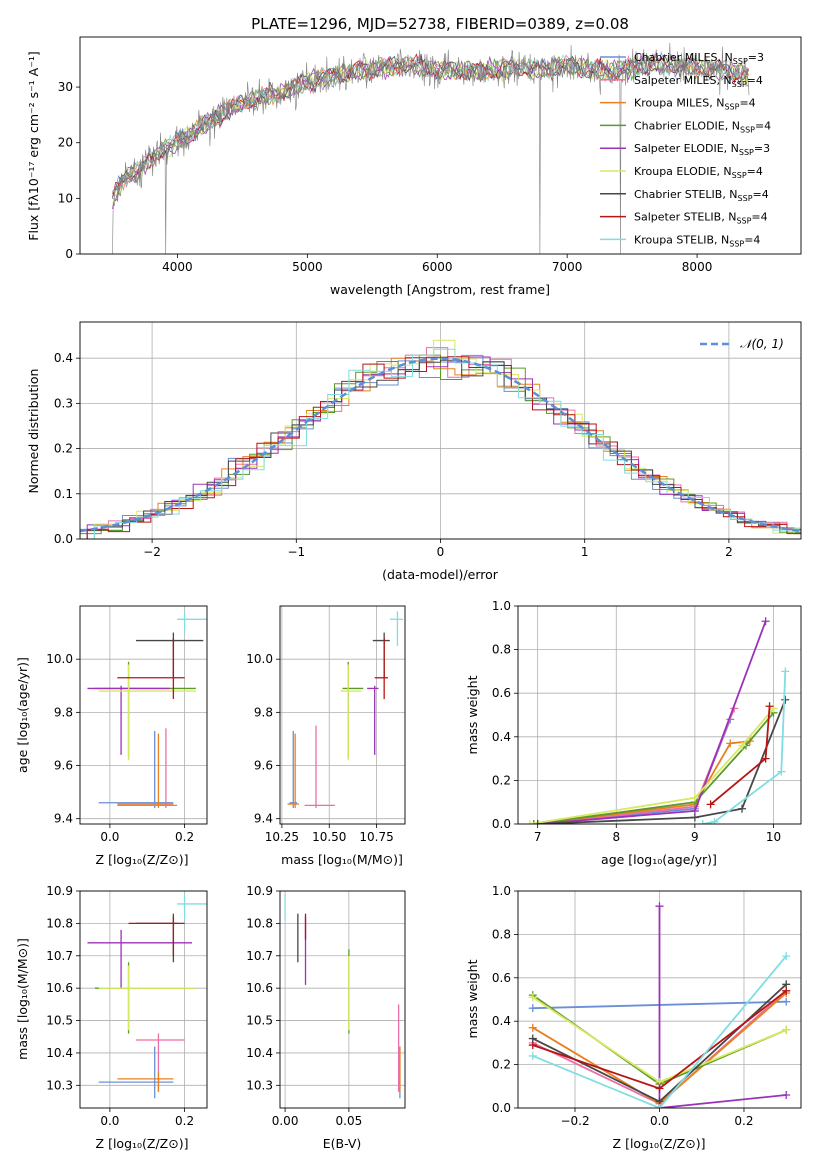  Describe the element at coordinates (440, 574) in the screenshot. I see `residuals-xlabel: (data-model)/error` at that location.